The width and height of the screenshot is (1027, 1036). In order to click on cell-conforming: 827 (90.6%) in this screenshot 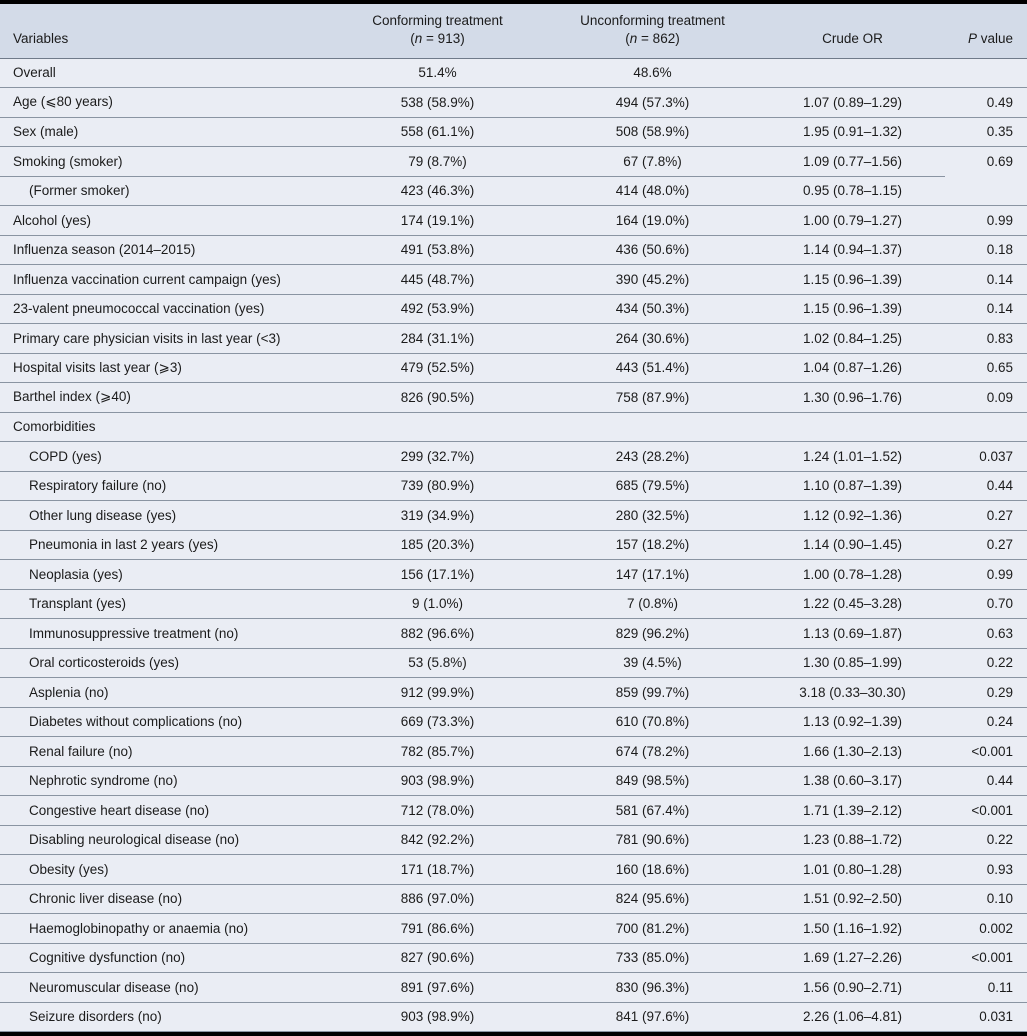, I will do `click(437, 958)`.